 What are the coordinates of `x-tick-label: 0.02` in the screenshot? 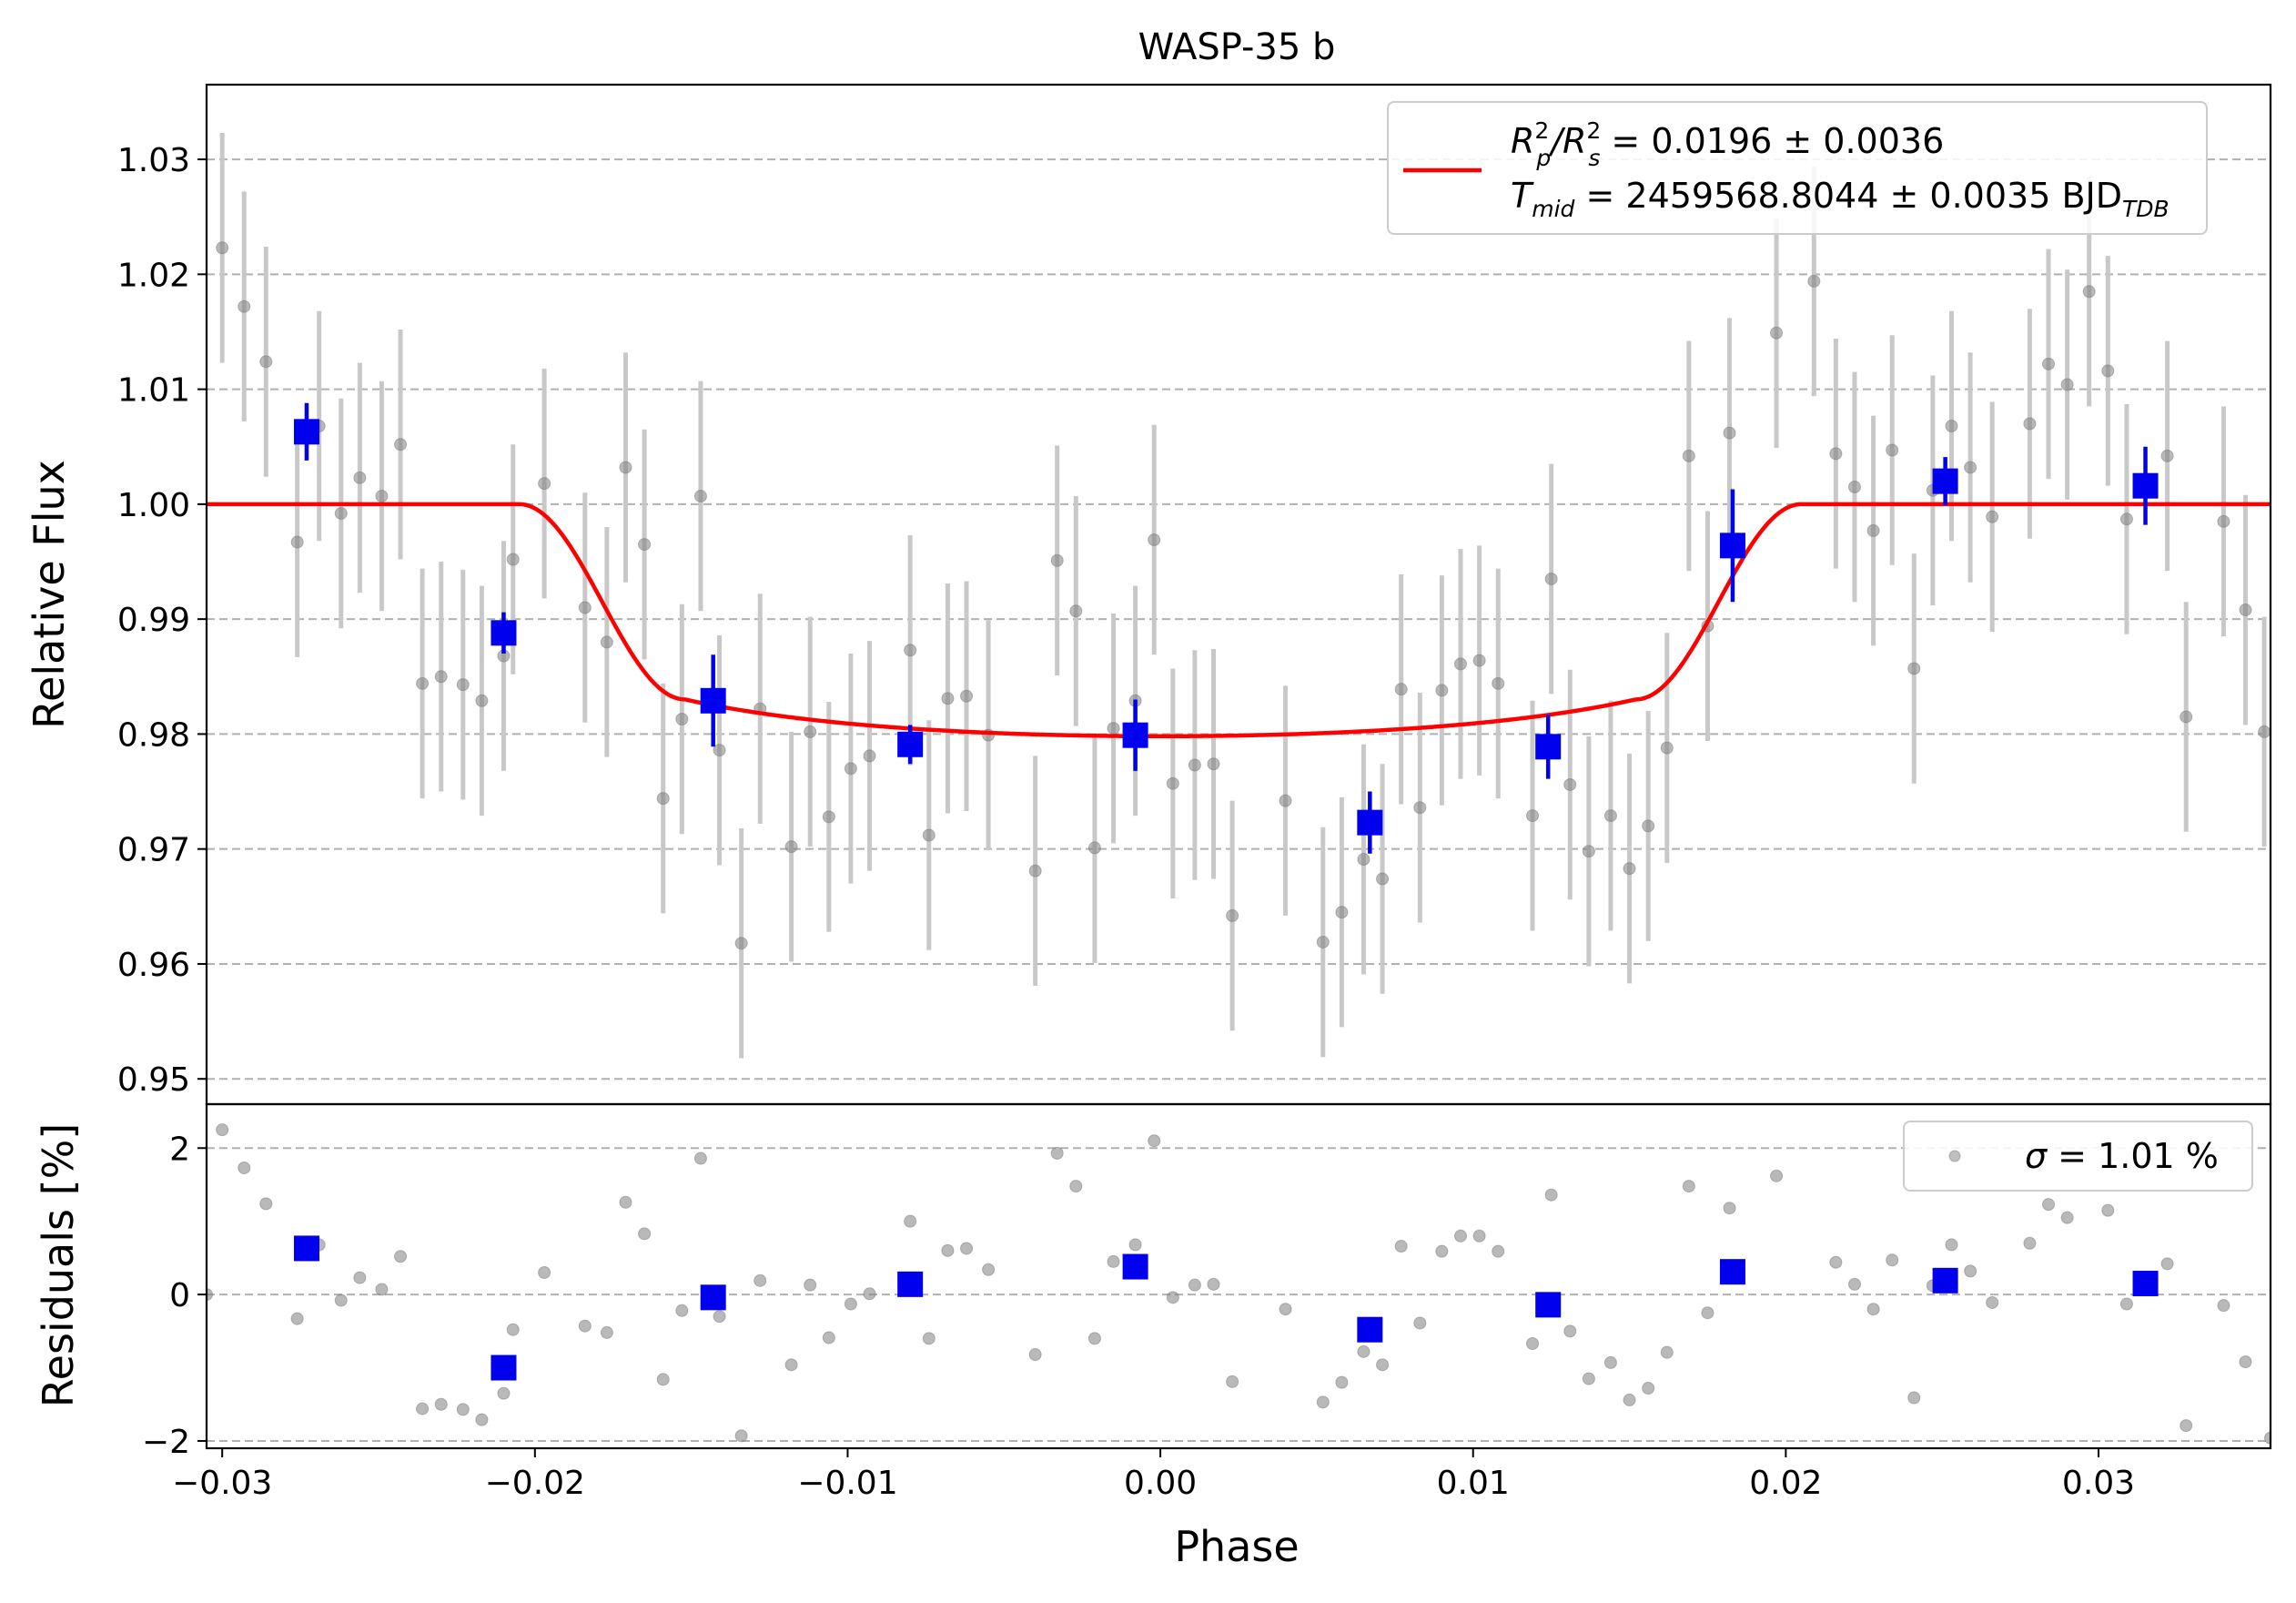 It's located at (1785, 1483).